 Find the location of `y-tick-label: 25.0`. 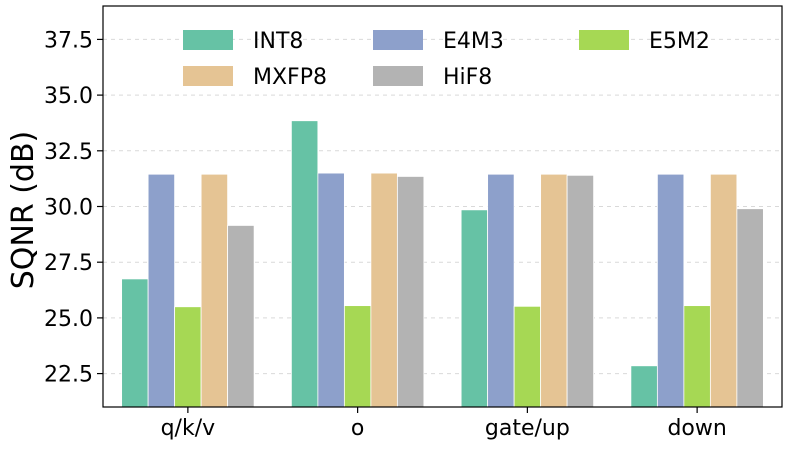

y-tick-label: 25.0 is located at coordinates (68, 319).